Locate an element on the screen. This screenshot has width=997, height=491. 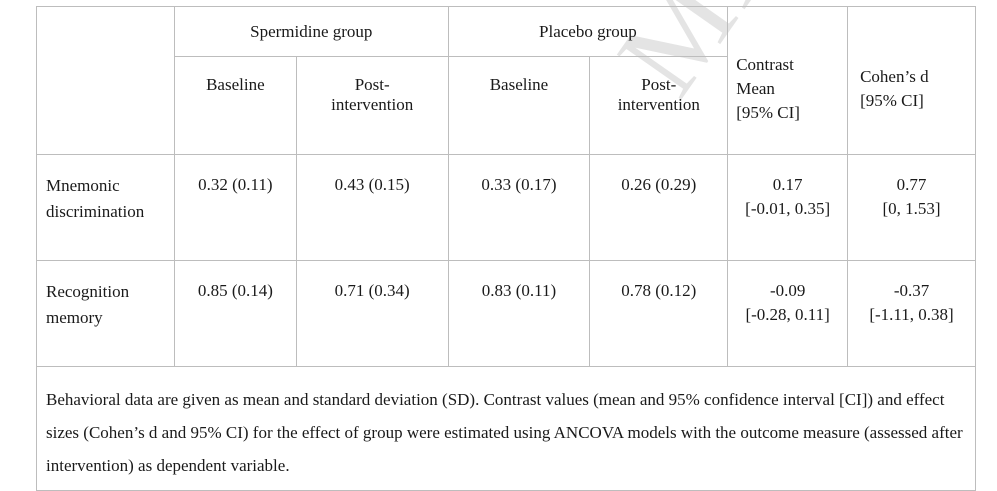
sp-baseline-cell: 0.32 (0.11) is located at coordinates (235, 207).